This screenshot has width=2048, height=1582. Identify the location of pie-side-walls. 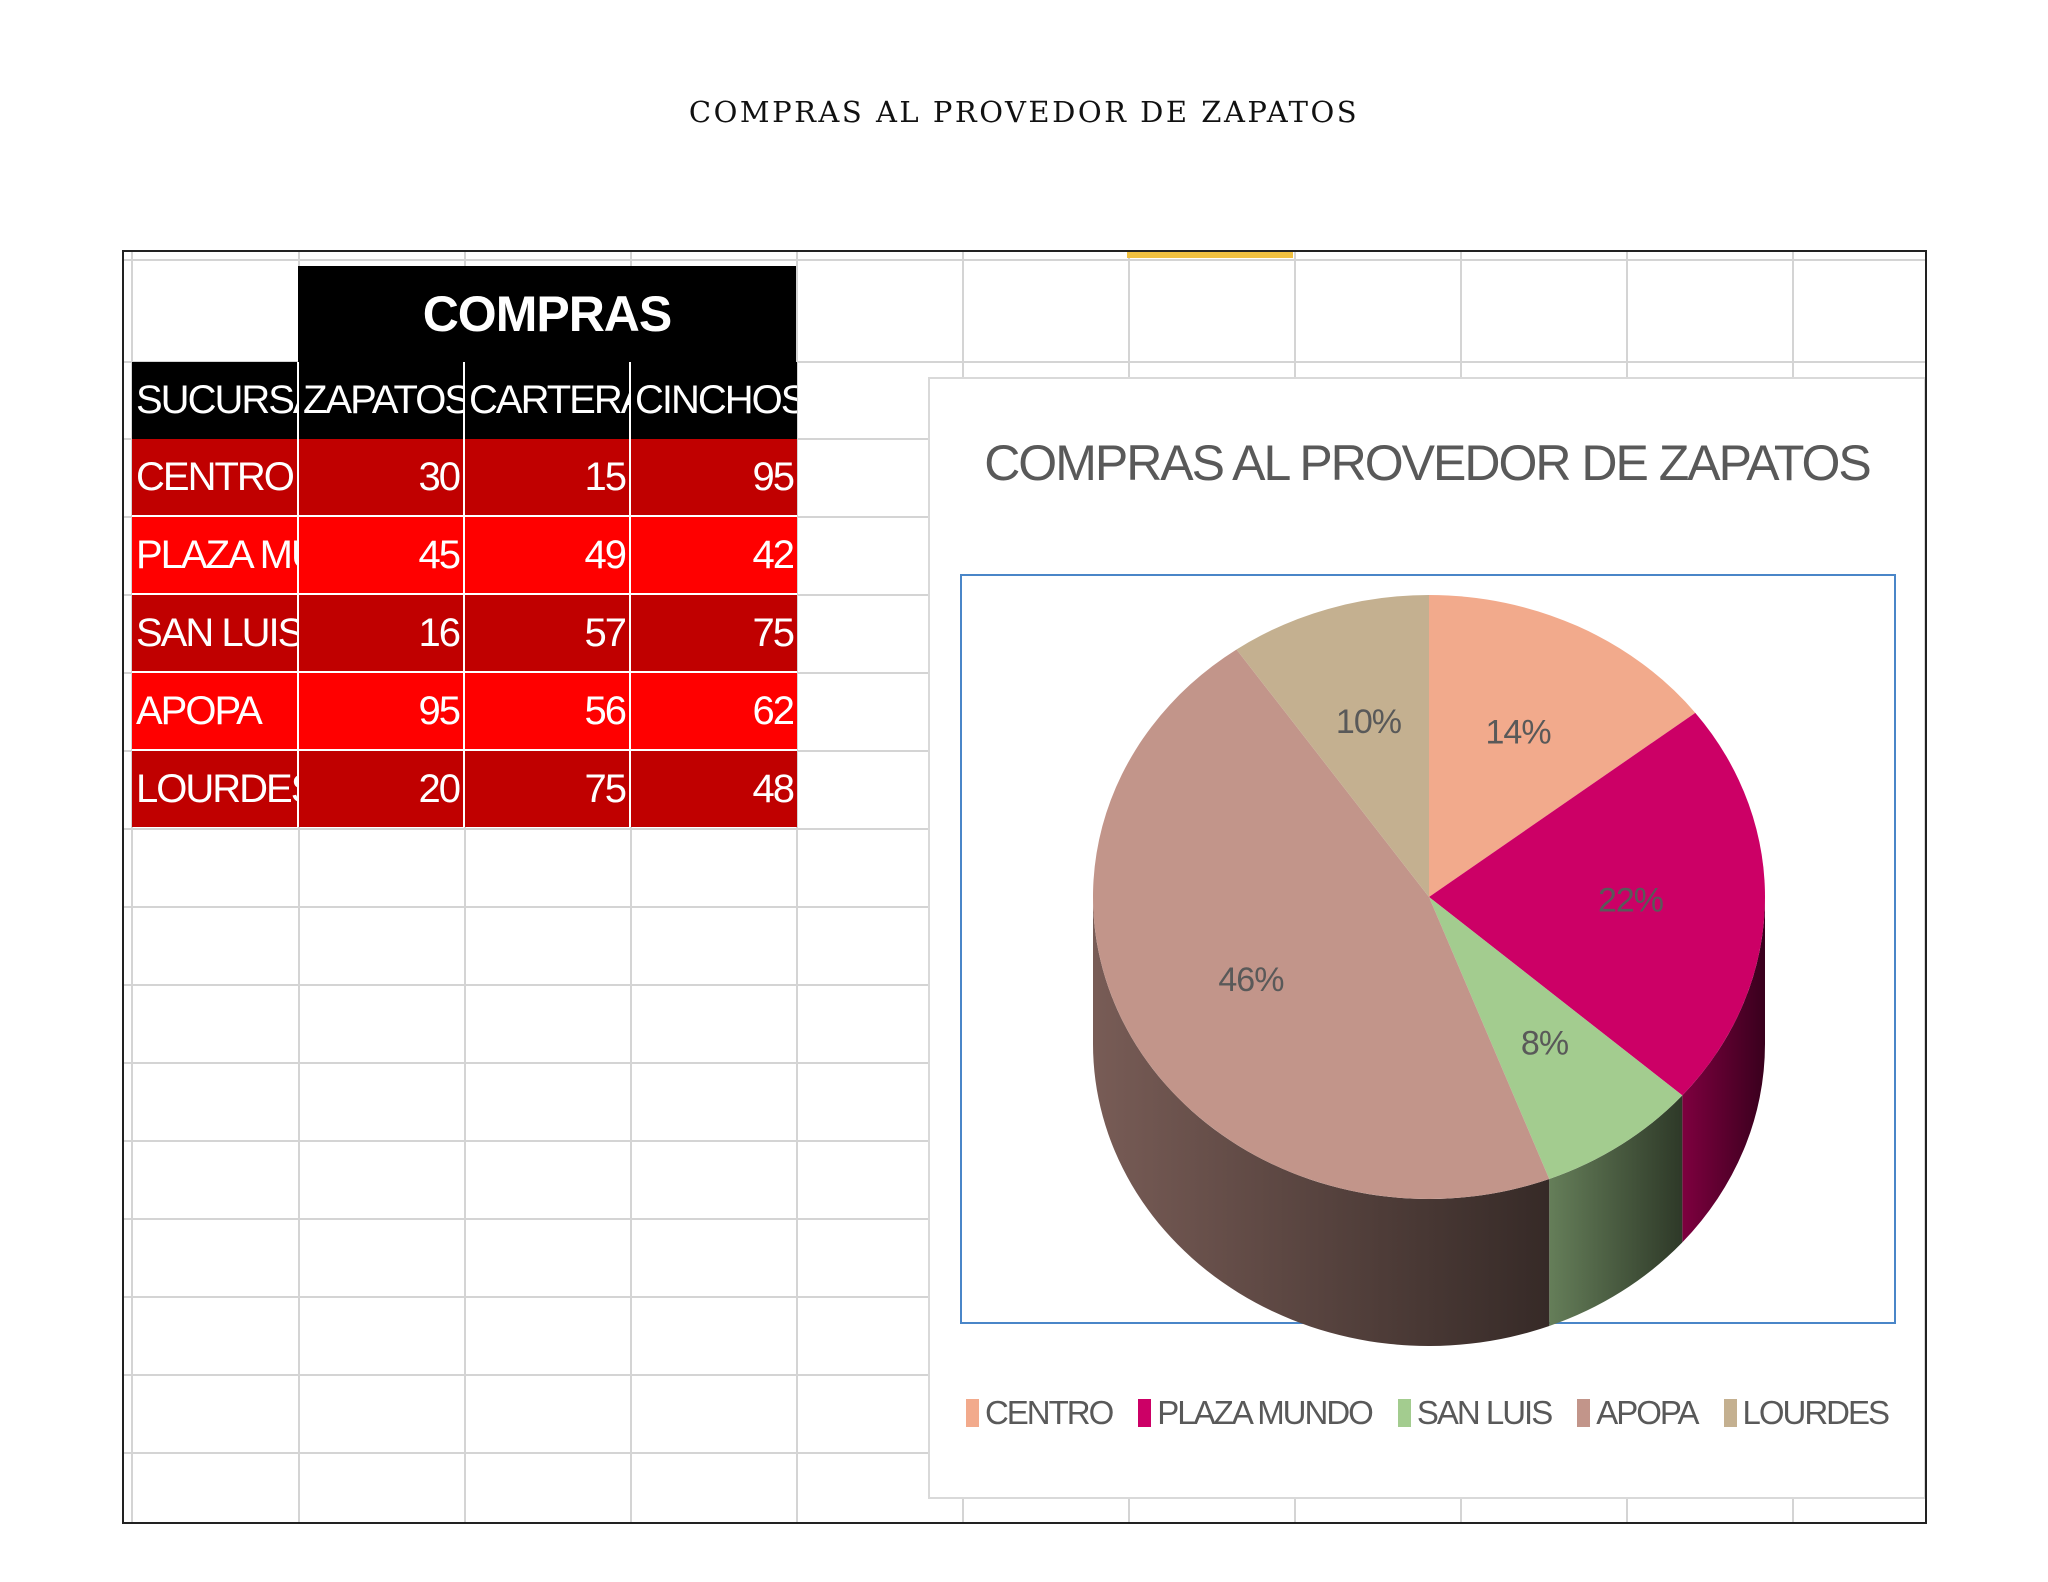
(1429, 1121).